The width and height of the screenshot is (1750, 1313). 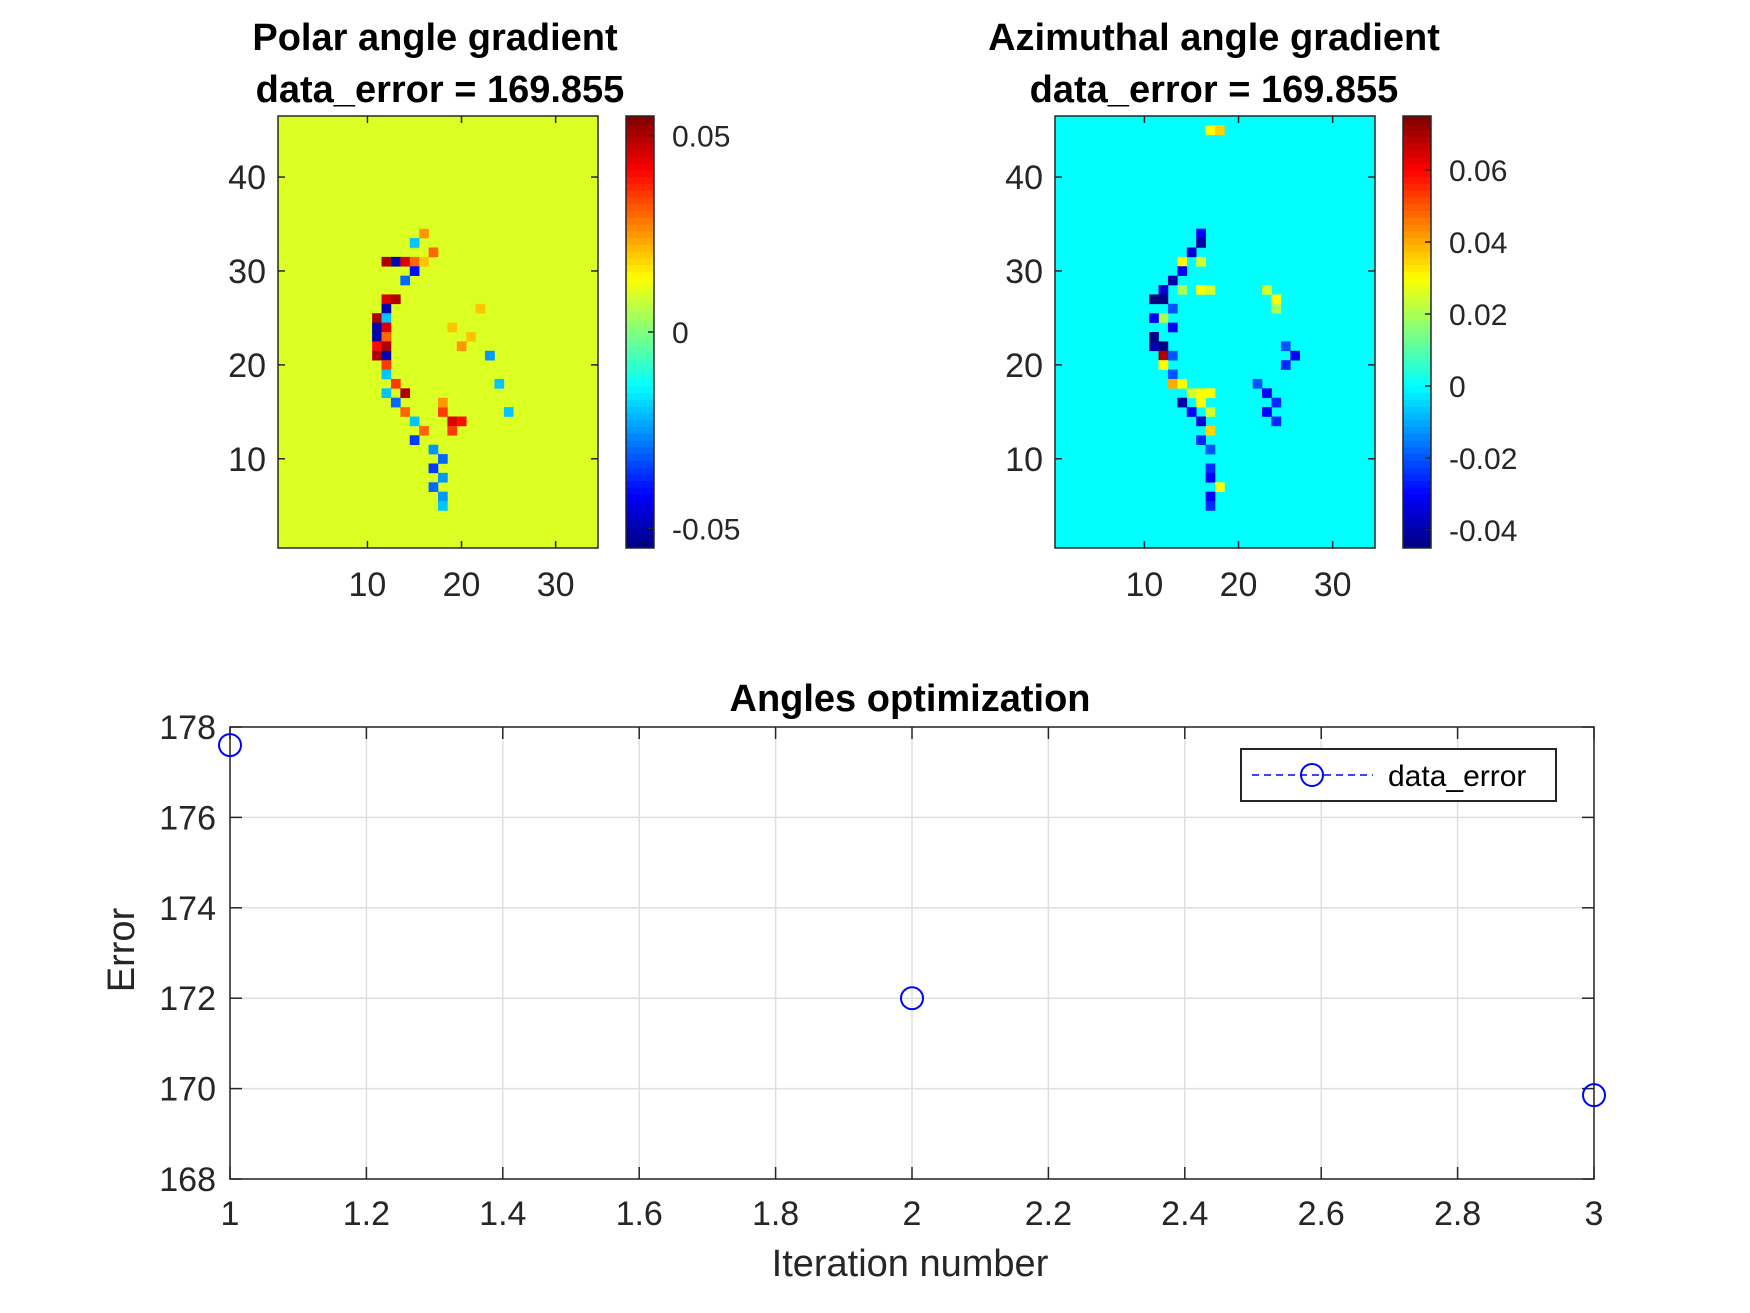 What do you see at coordinates (366, 1214) in the screenshot?
I see `x-tick-label: 1.2` at bounding box center [366, 1214].